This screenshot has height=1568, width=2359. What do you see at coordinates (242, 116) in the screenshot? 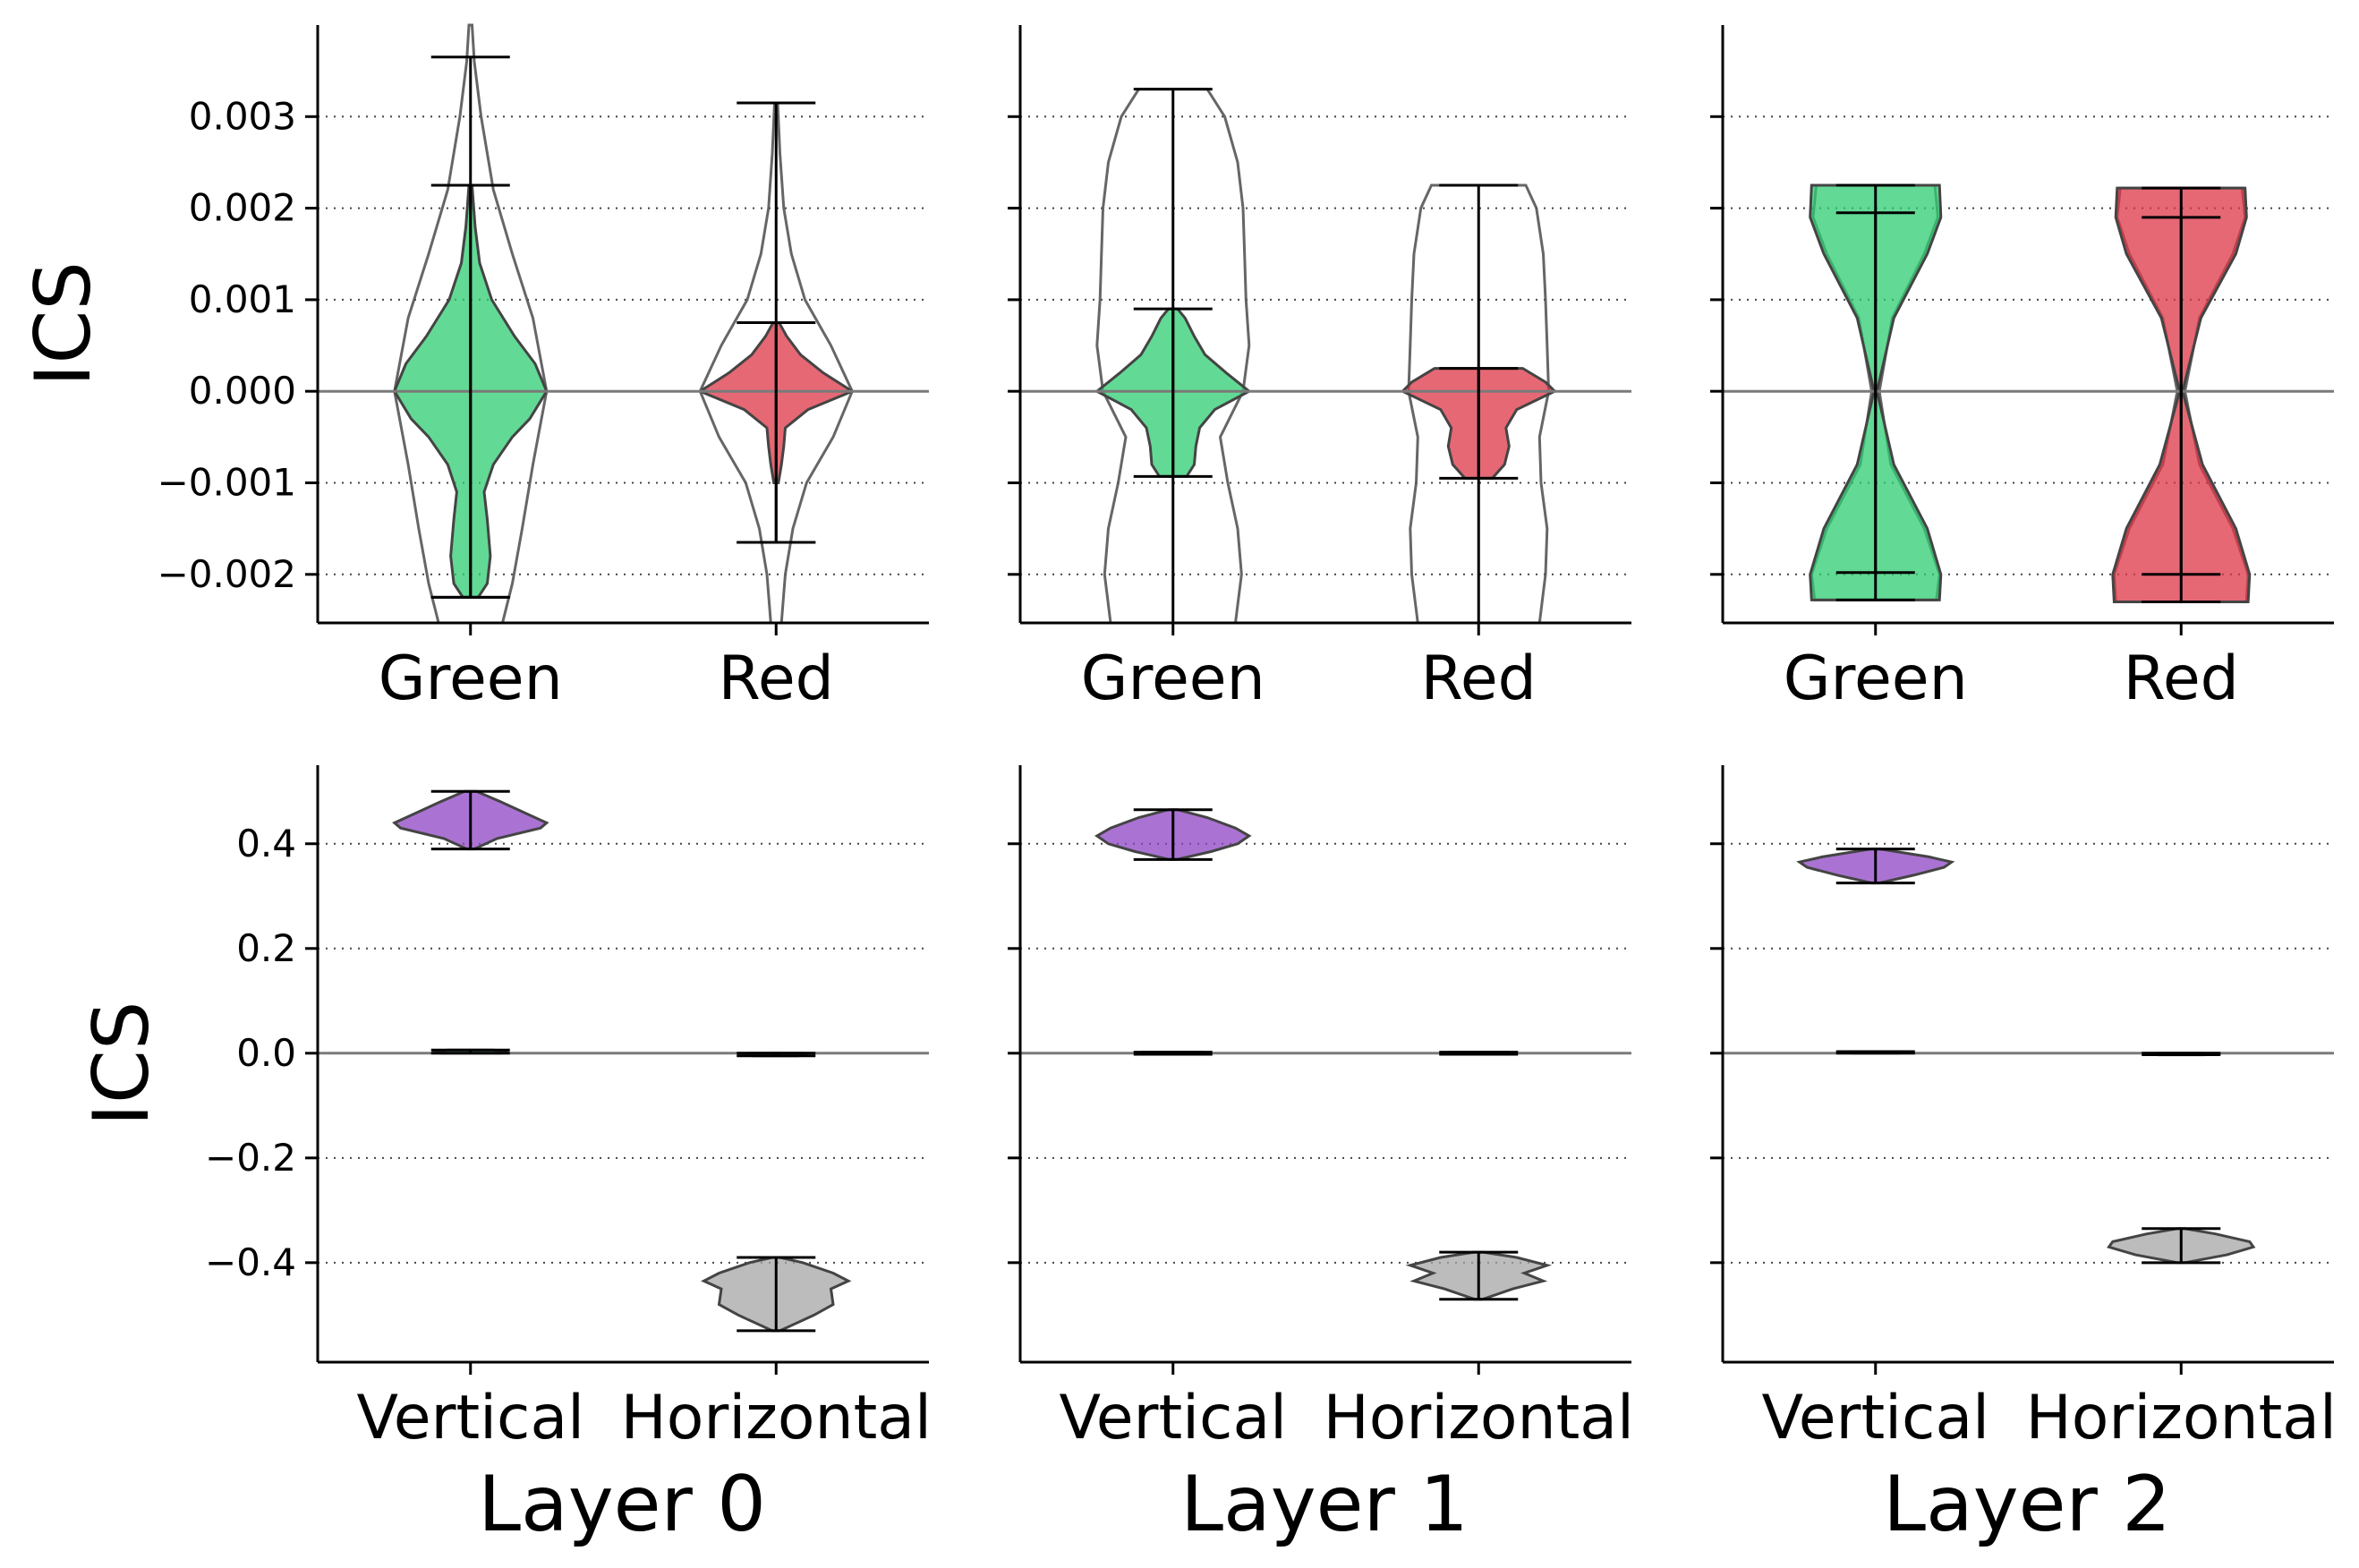
I see `y-tick-label: 0.003` at bounding box center [242, 116].